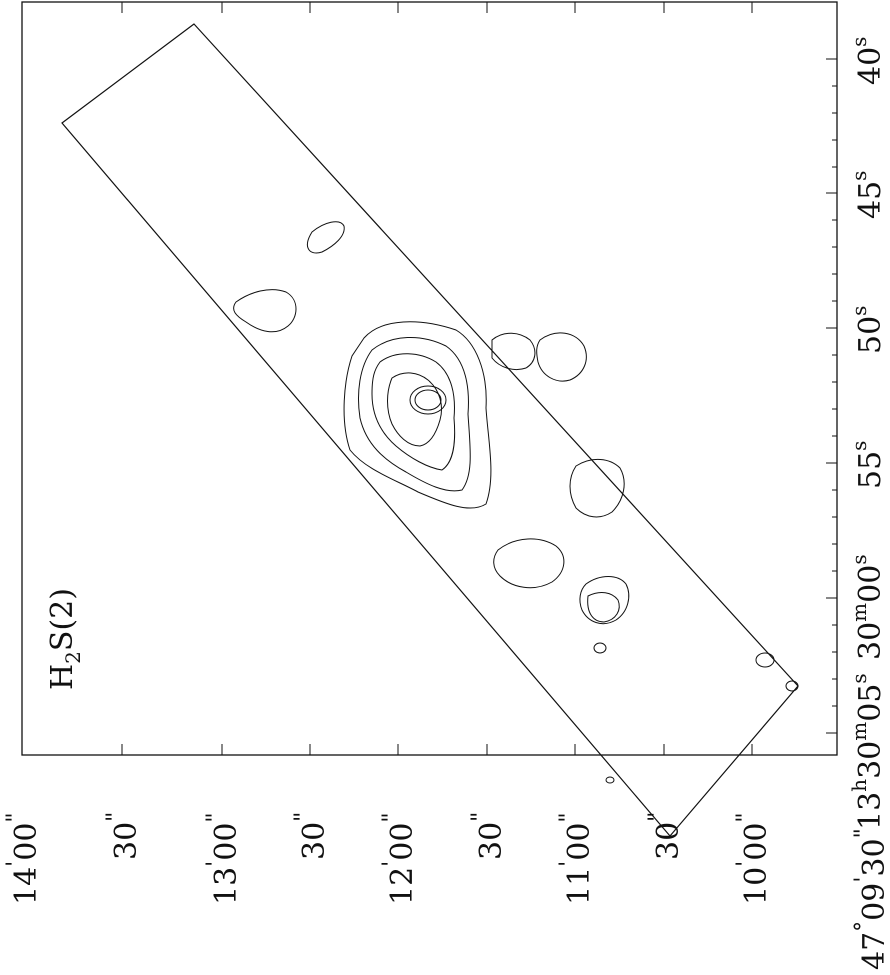 This screenshot has width=890, height=975. What do you see at coordinates (867, 330) in the screenshot?
I see `ra-label-50: 50s` at bounding box center [867, 330].